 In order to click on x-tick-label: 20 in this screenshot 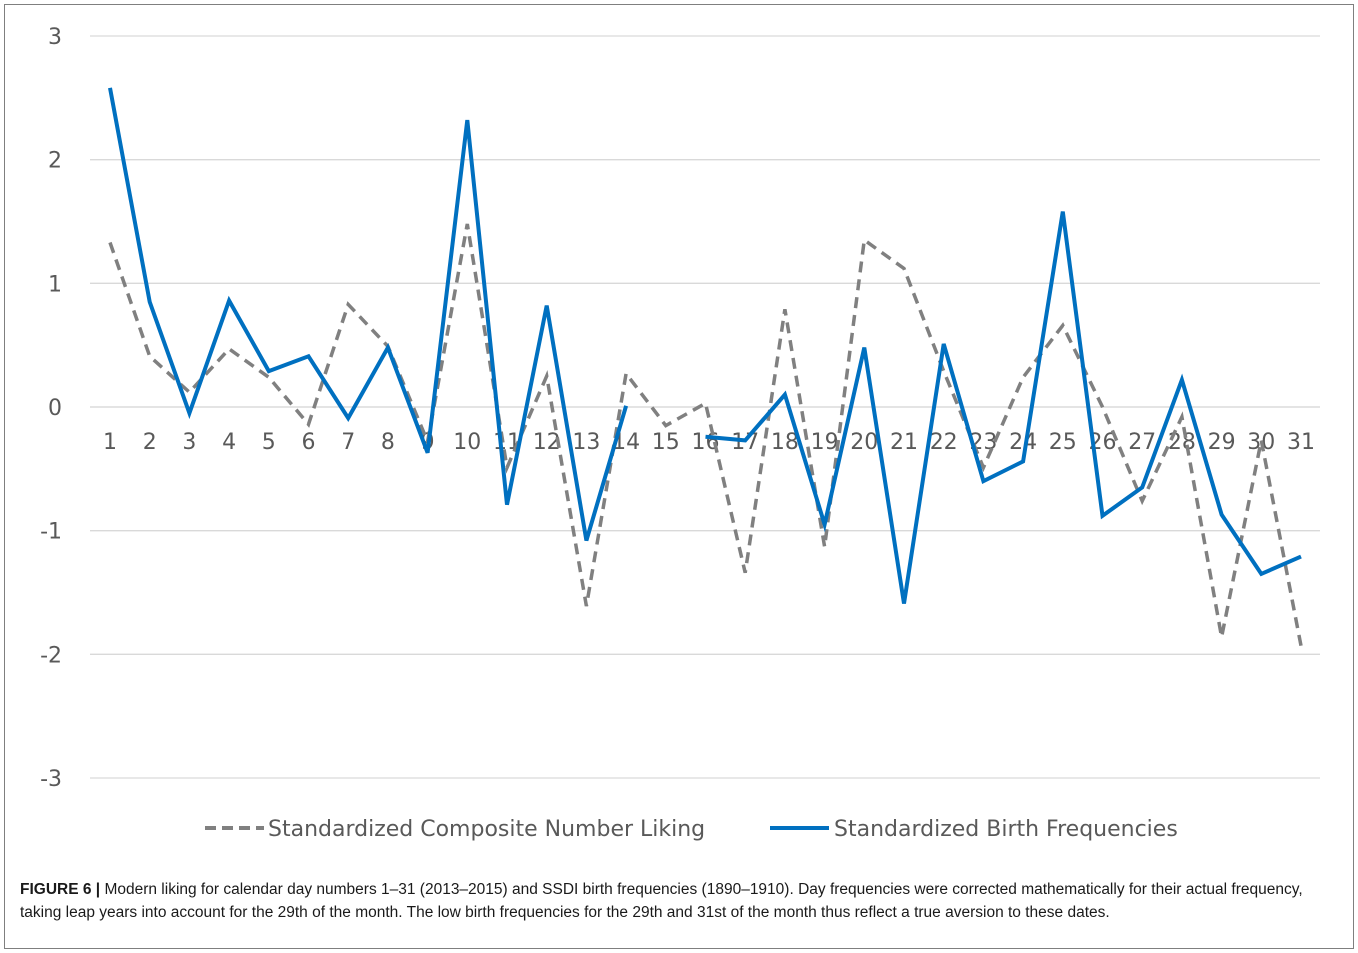, I will do `click(864, 442)`.